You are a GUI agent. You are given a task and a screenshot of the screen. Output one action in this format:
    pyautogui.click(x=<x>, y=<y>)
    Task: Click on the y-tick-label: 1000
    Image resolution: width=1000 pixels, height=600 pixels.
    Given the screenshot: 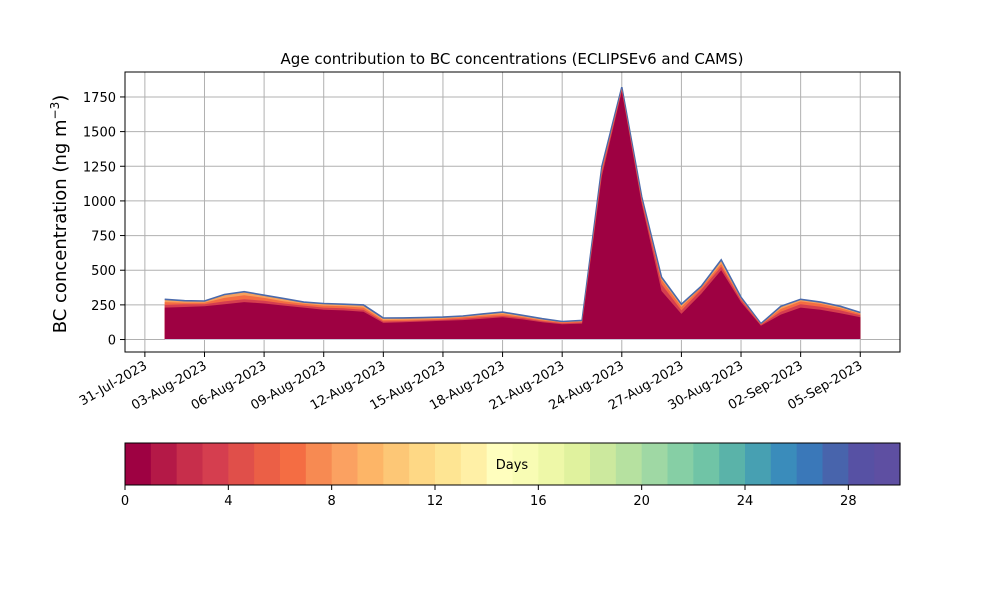 What is the action you would take?
    pyautogui.click(x=99, y=202)
    